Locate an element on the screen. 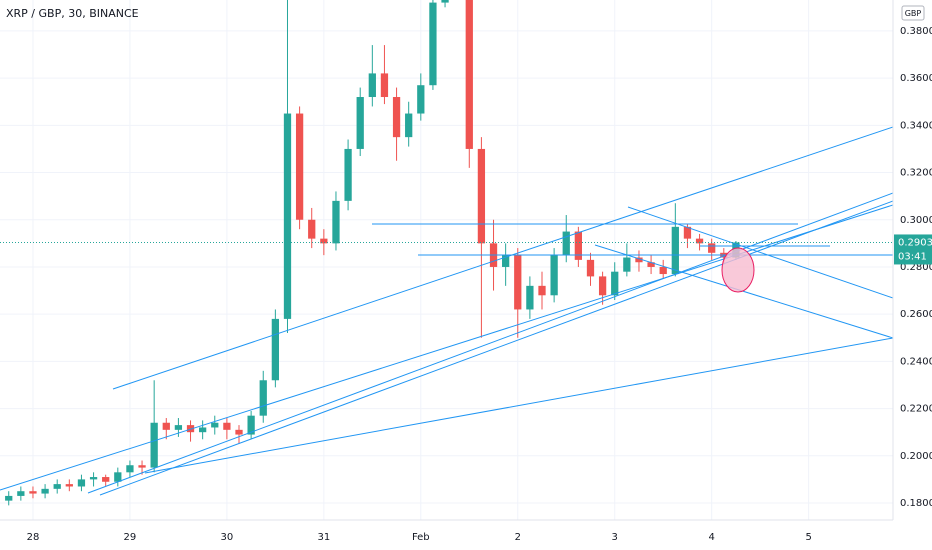 This screenshot has width=932, height=550. x-tick-label: 4 is located at coordinates (711, 537).